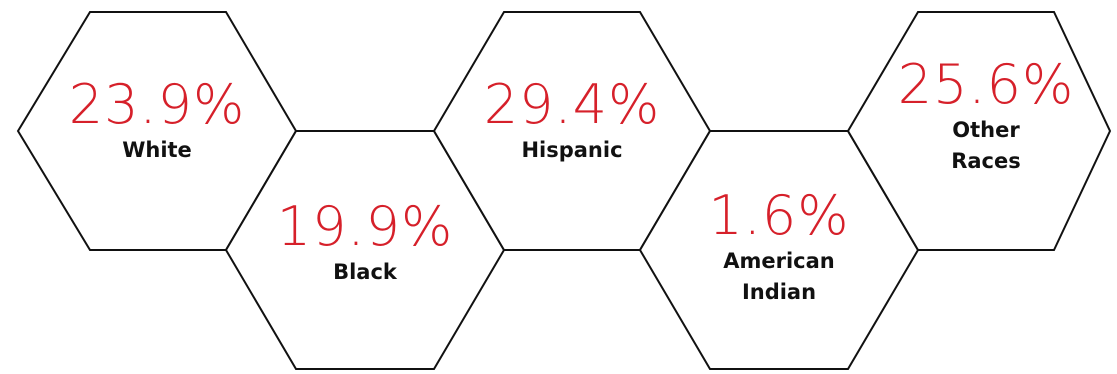  What do you see at coordinates (986, 145) in the screenshot?
I see `group-label: Other Races` at bounding box center [986, 145].